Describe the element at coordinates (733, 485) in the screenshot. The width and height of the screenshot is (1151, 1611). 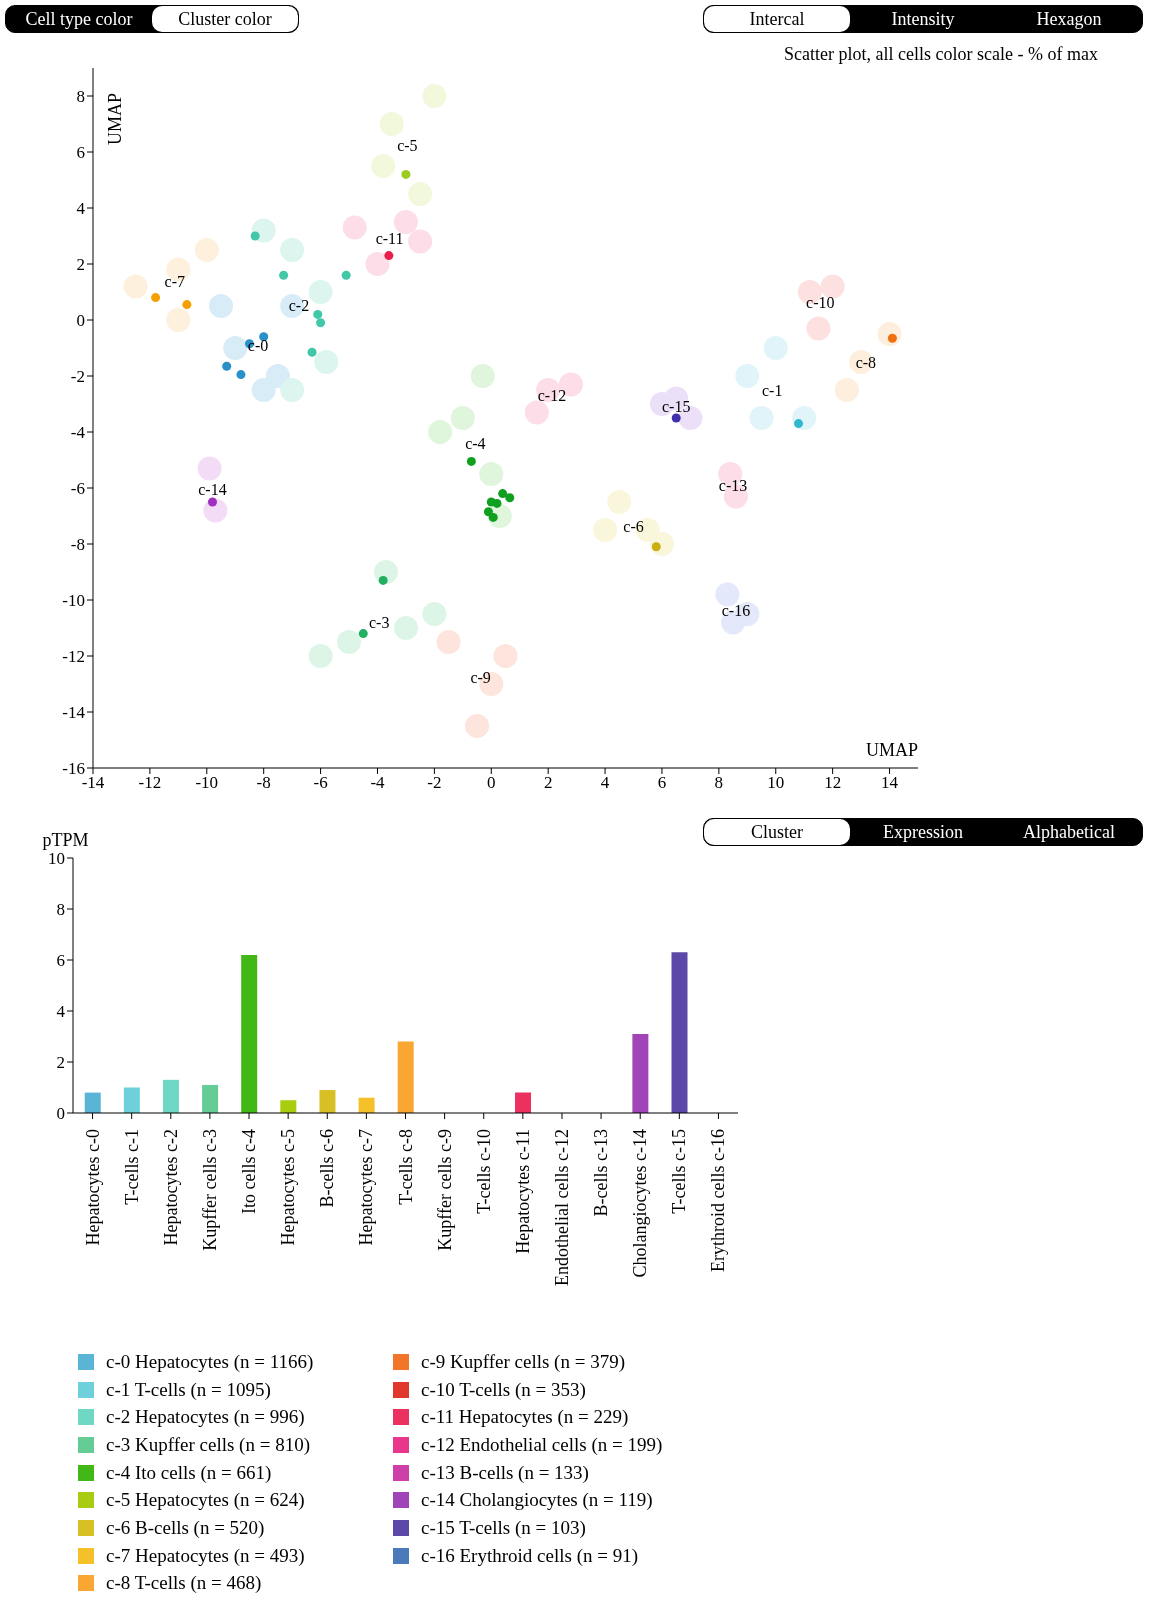
I see `series-label: c-13` at that location.